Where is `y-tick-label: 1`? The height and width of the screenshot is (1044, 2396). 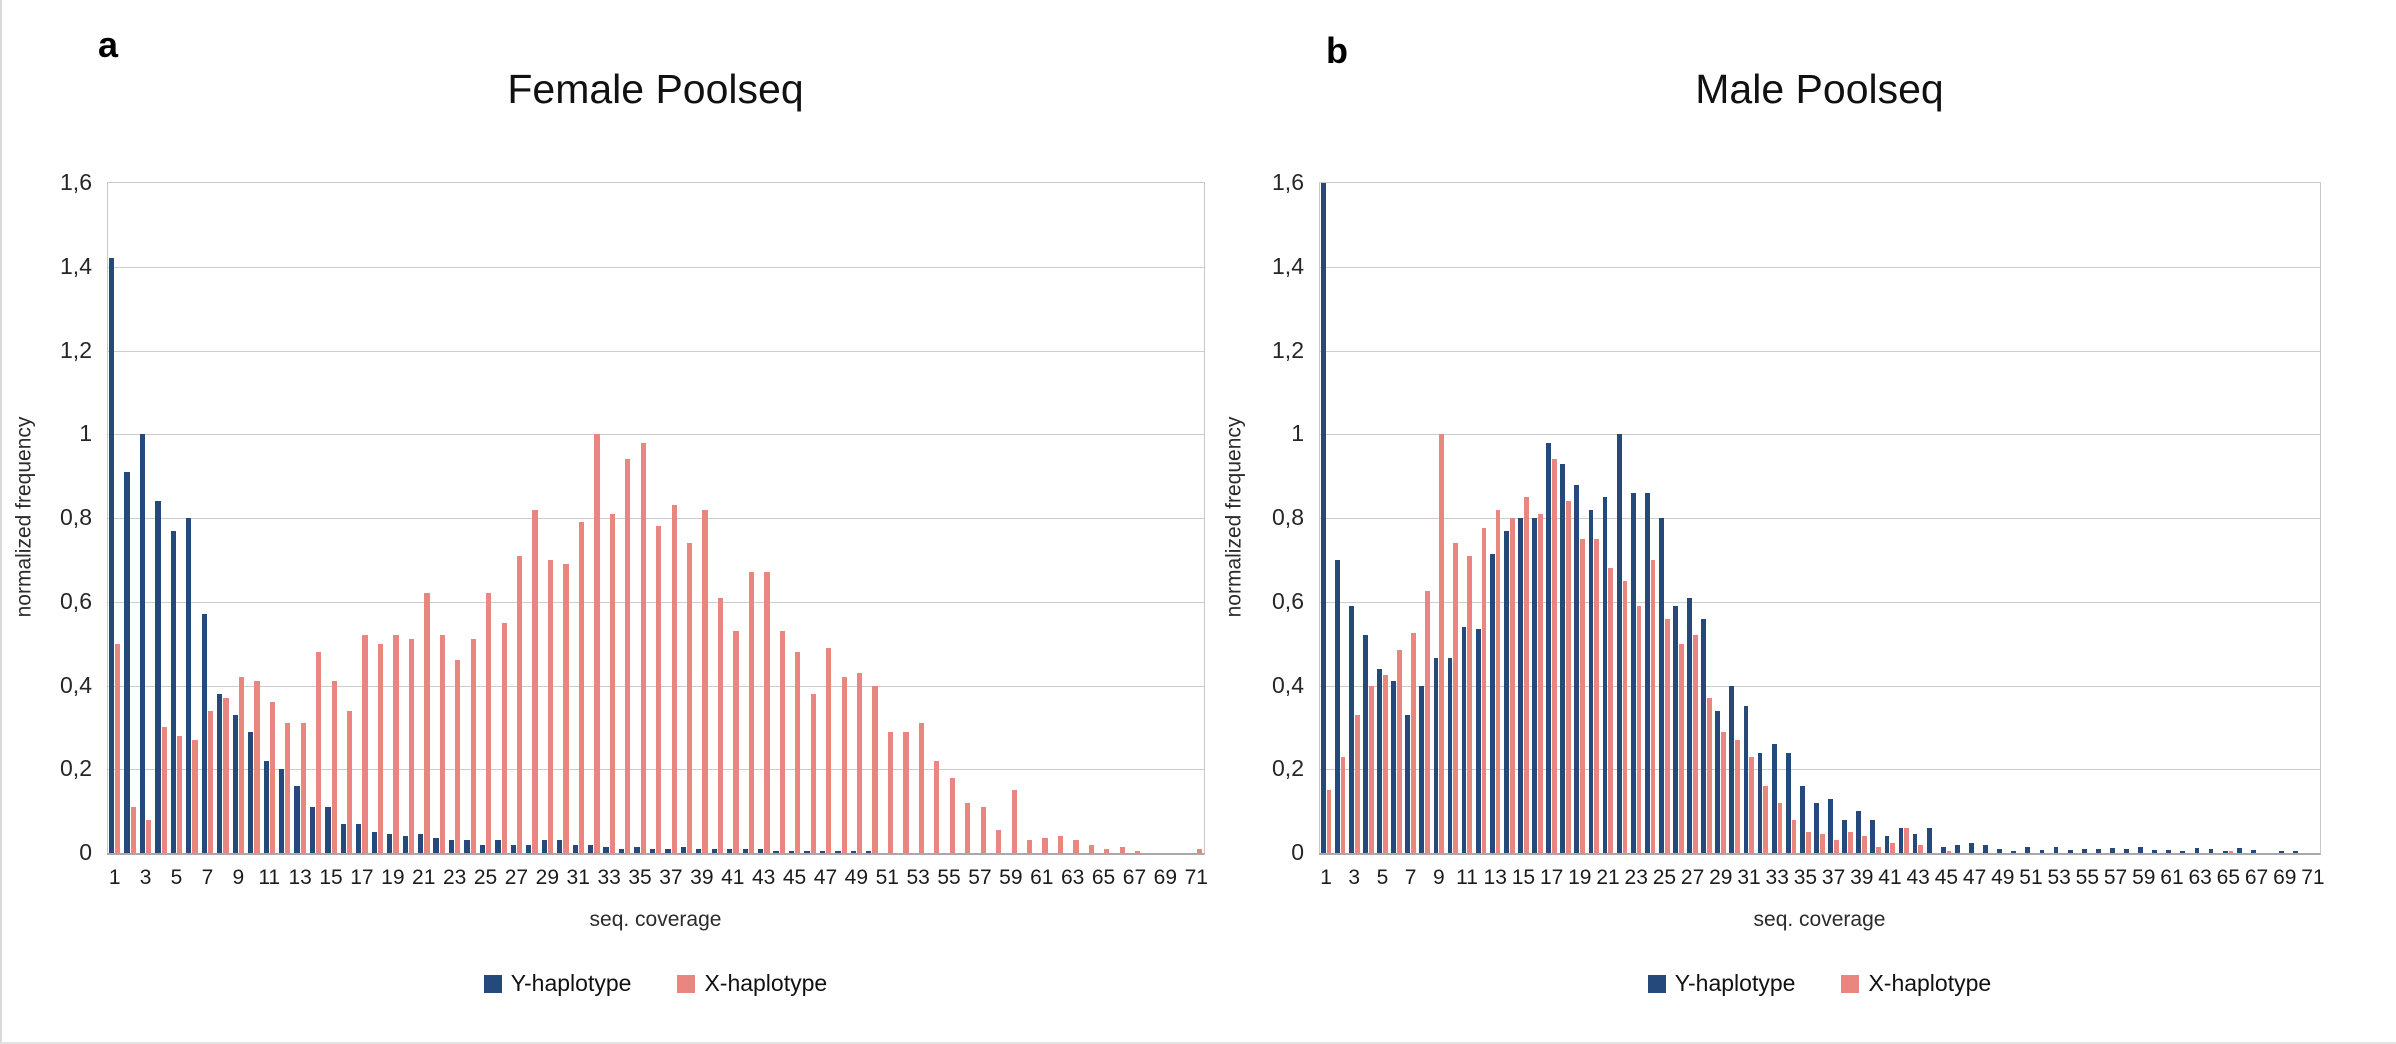 y-tick-label: 1 is located at coordinates (1297, 433).